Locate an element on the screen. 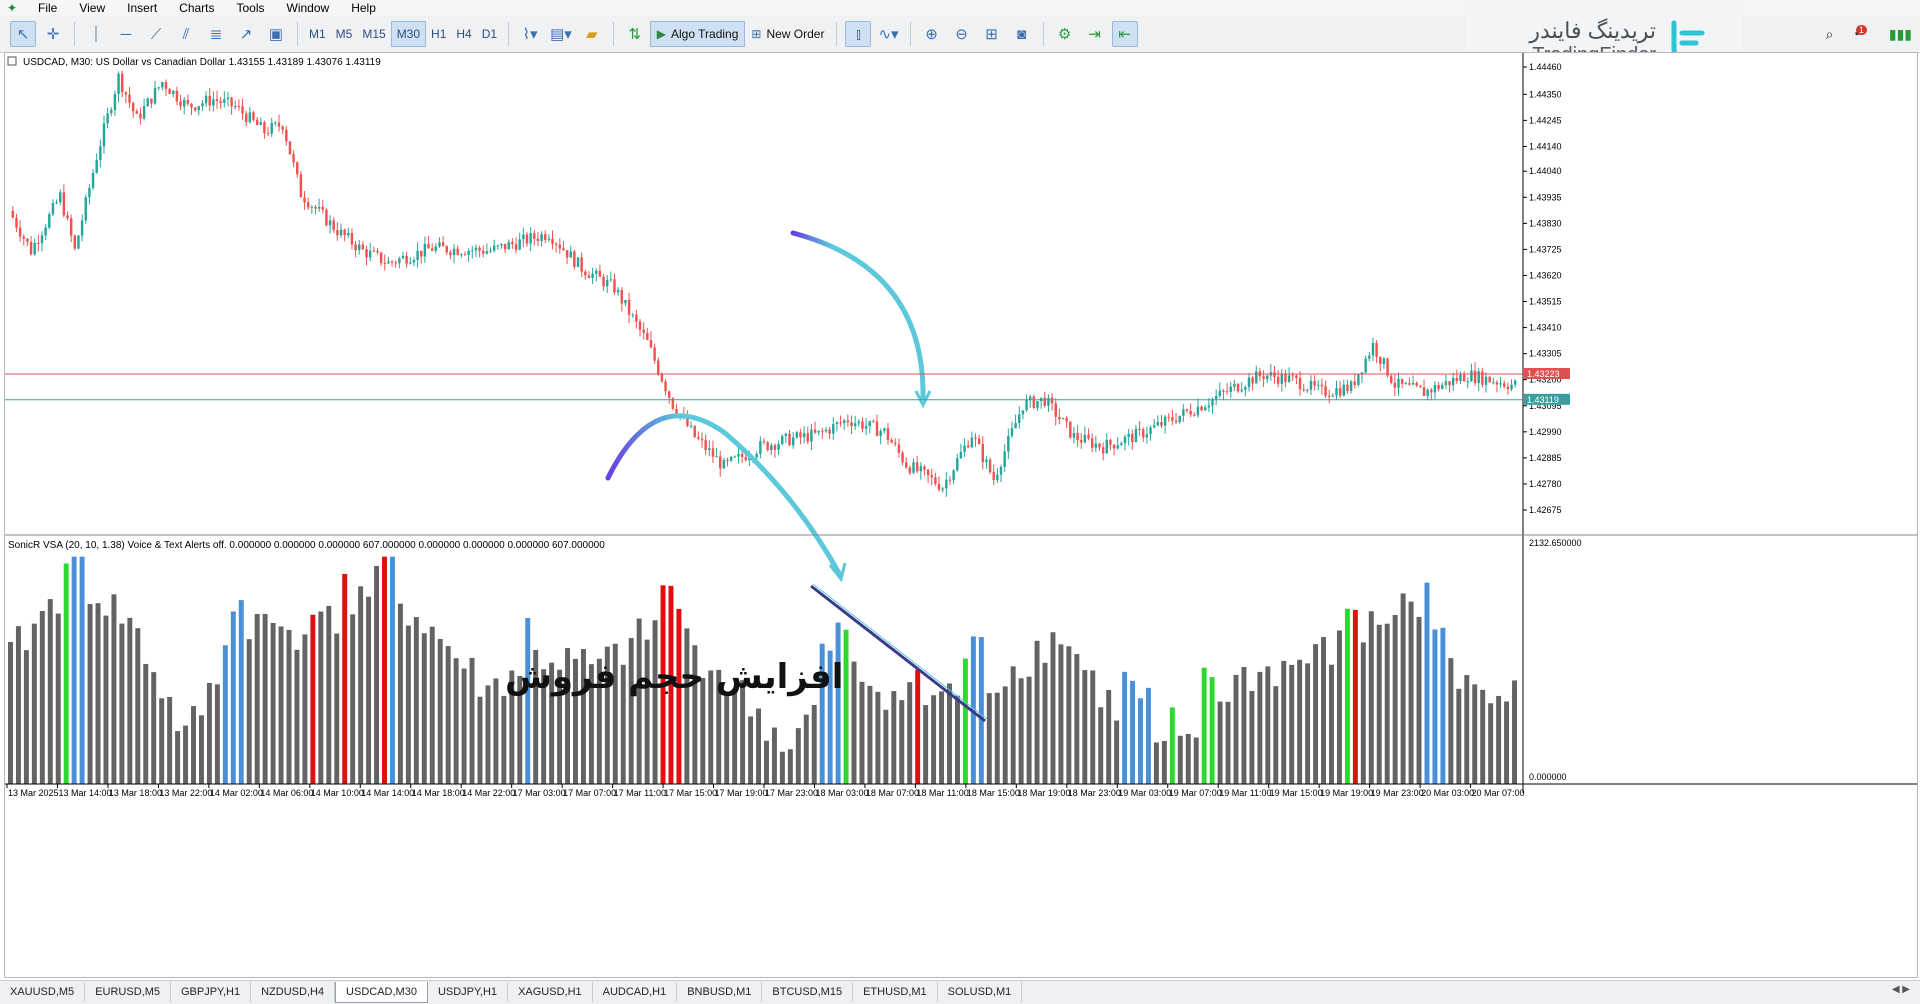 The height and width of the screenshot is (1004, 1920). new-order-button: ⊞ New Order is located at coordinates (787, 34).